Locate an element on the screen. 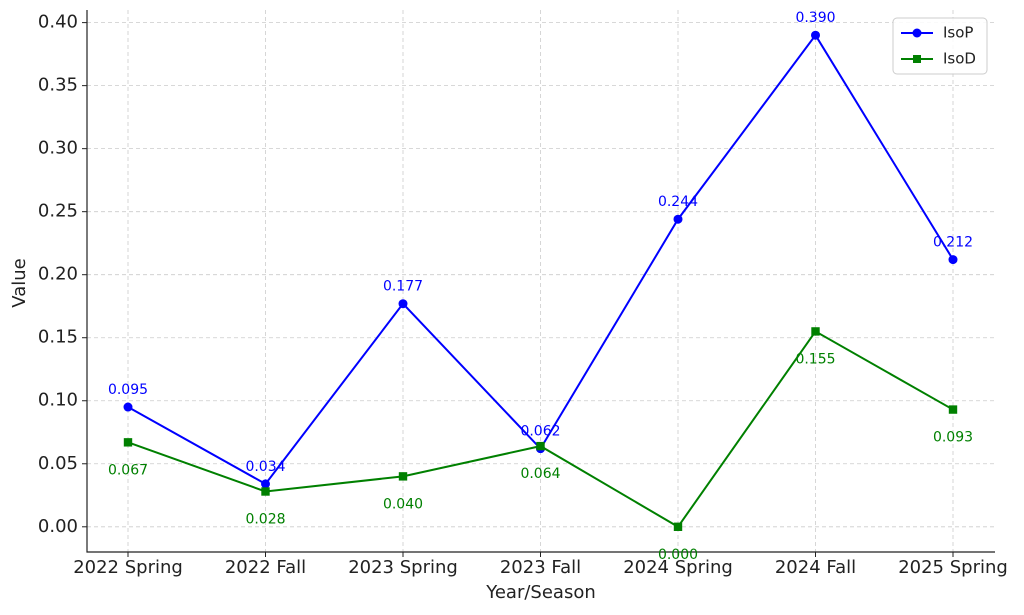 This screenshot has height=615, width=1024. x-tick-label: 2022 Spring is located at coordinates (128, 567).